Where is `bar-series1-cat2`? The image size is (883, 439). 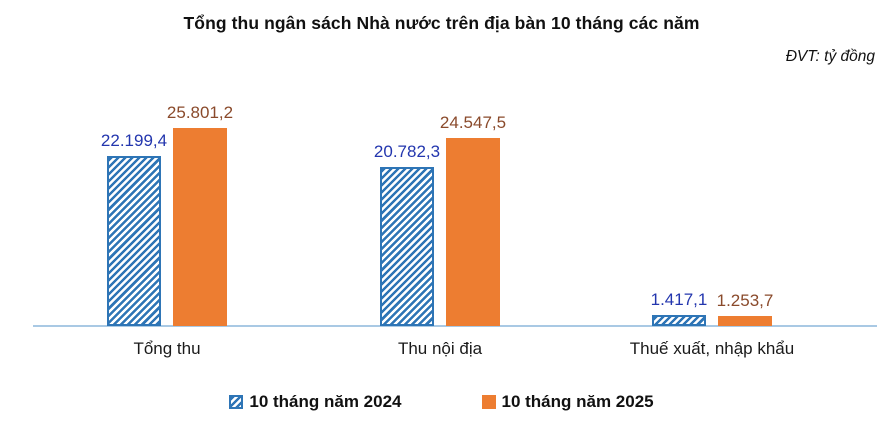
bar-series1-cat2 is located at coordinates (745, 321).